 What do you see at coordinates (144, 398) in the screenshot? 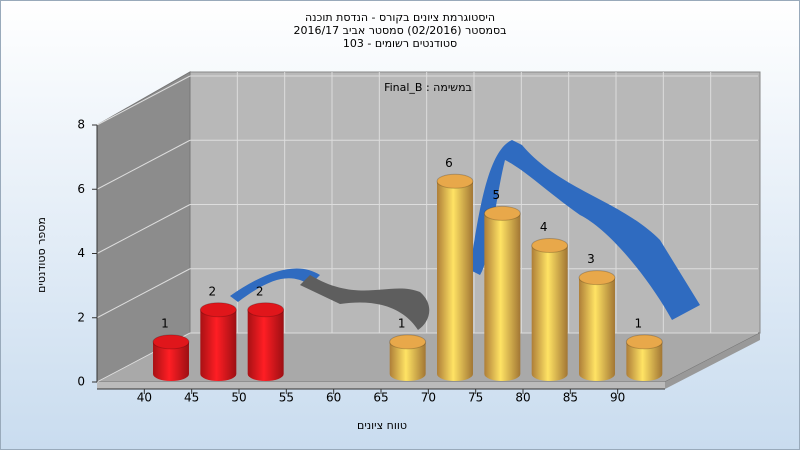
I see `x-tick-label: 40` at bounding box center [144, 398].